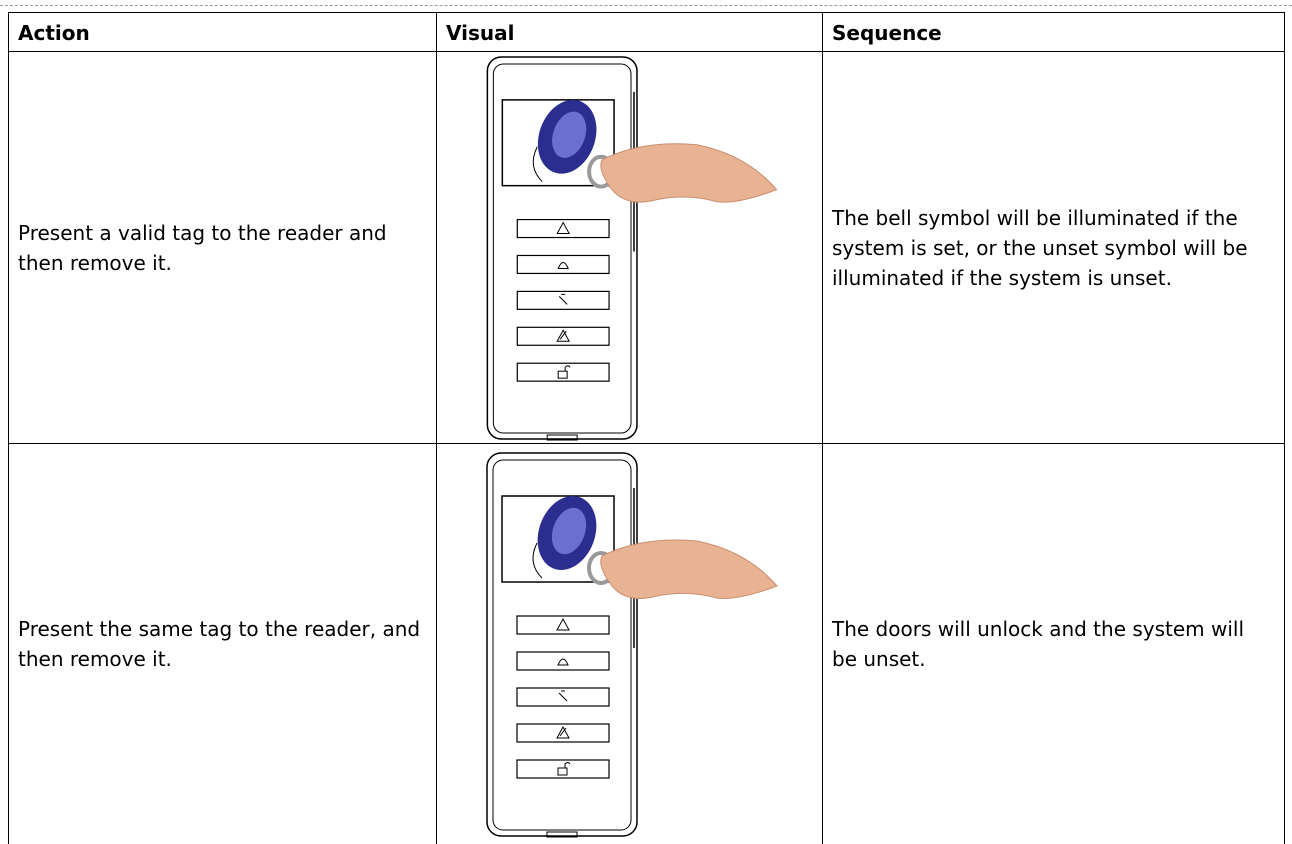  I want to click on header-cell: Sequence, so click(1053, 32).